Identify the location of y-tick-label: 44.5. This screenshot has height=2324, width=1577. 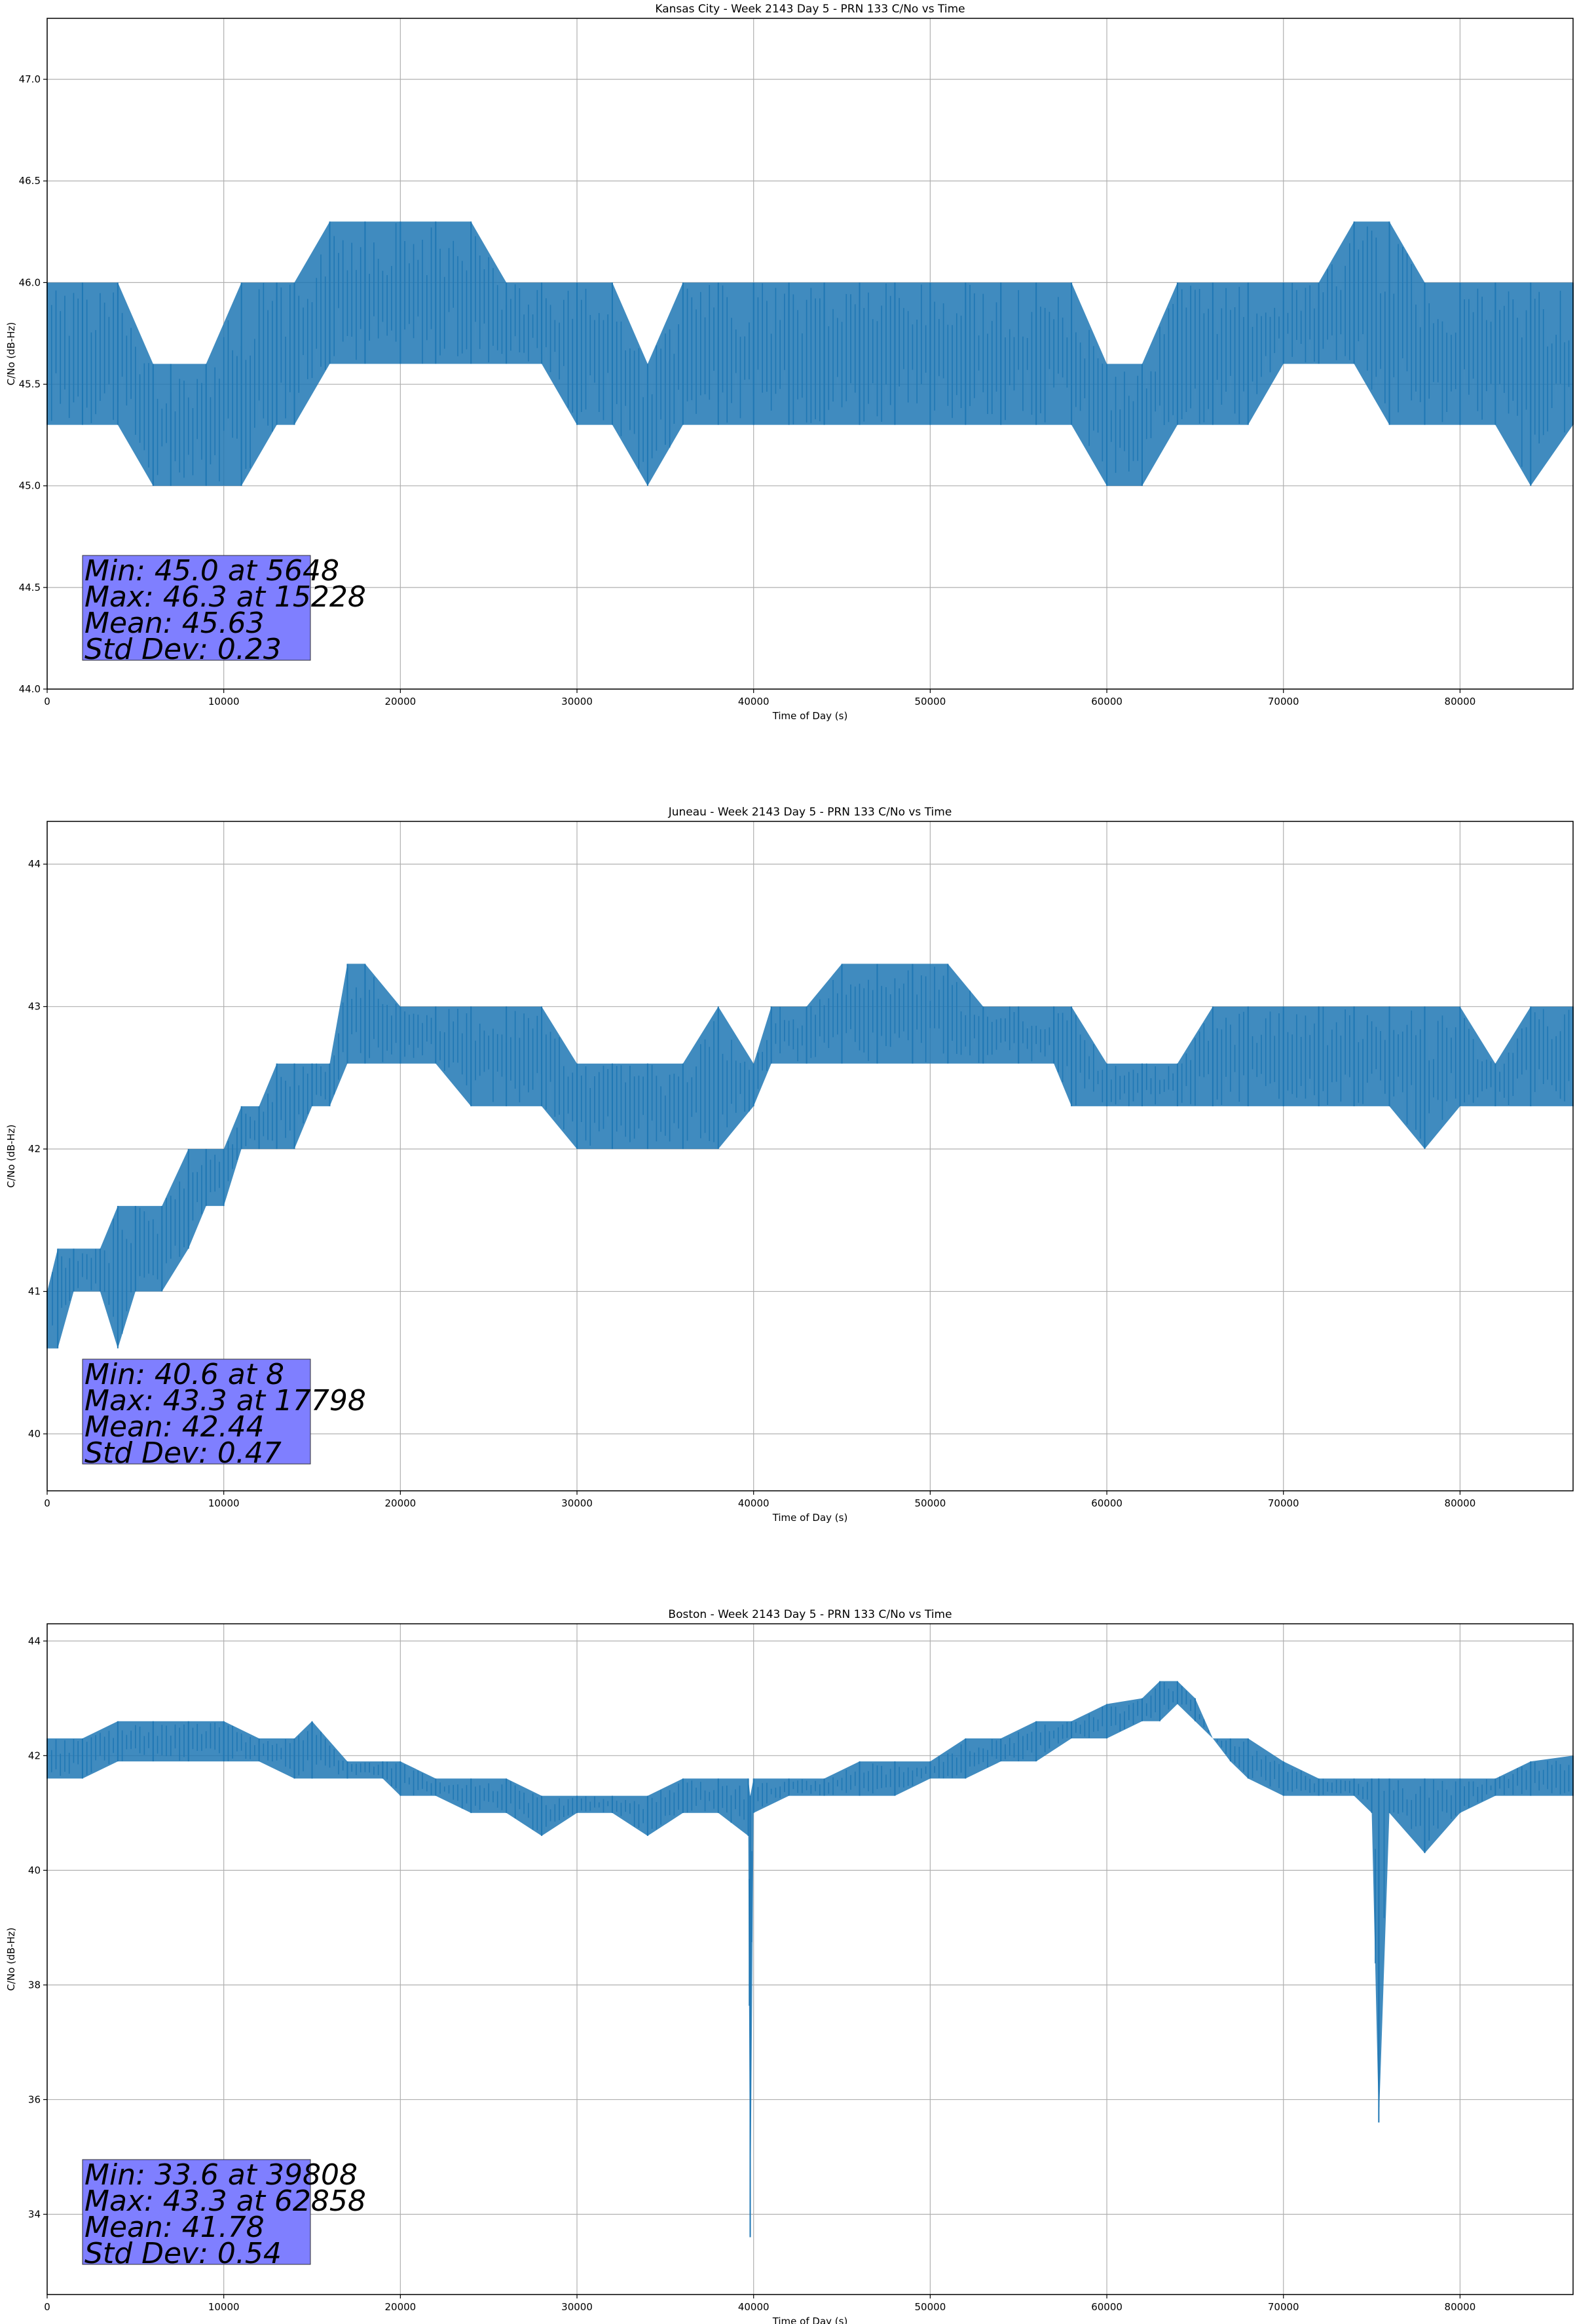
(30, 587).